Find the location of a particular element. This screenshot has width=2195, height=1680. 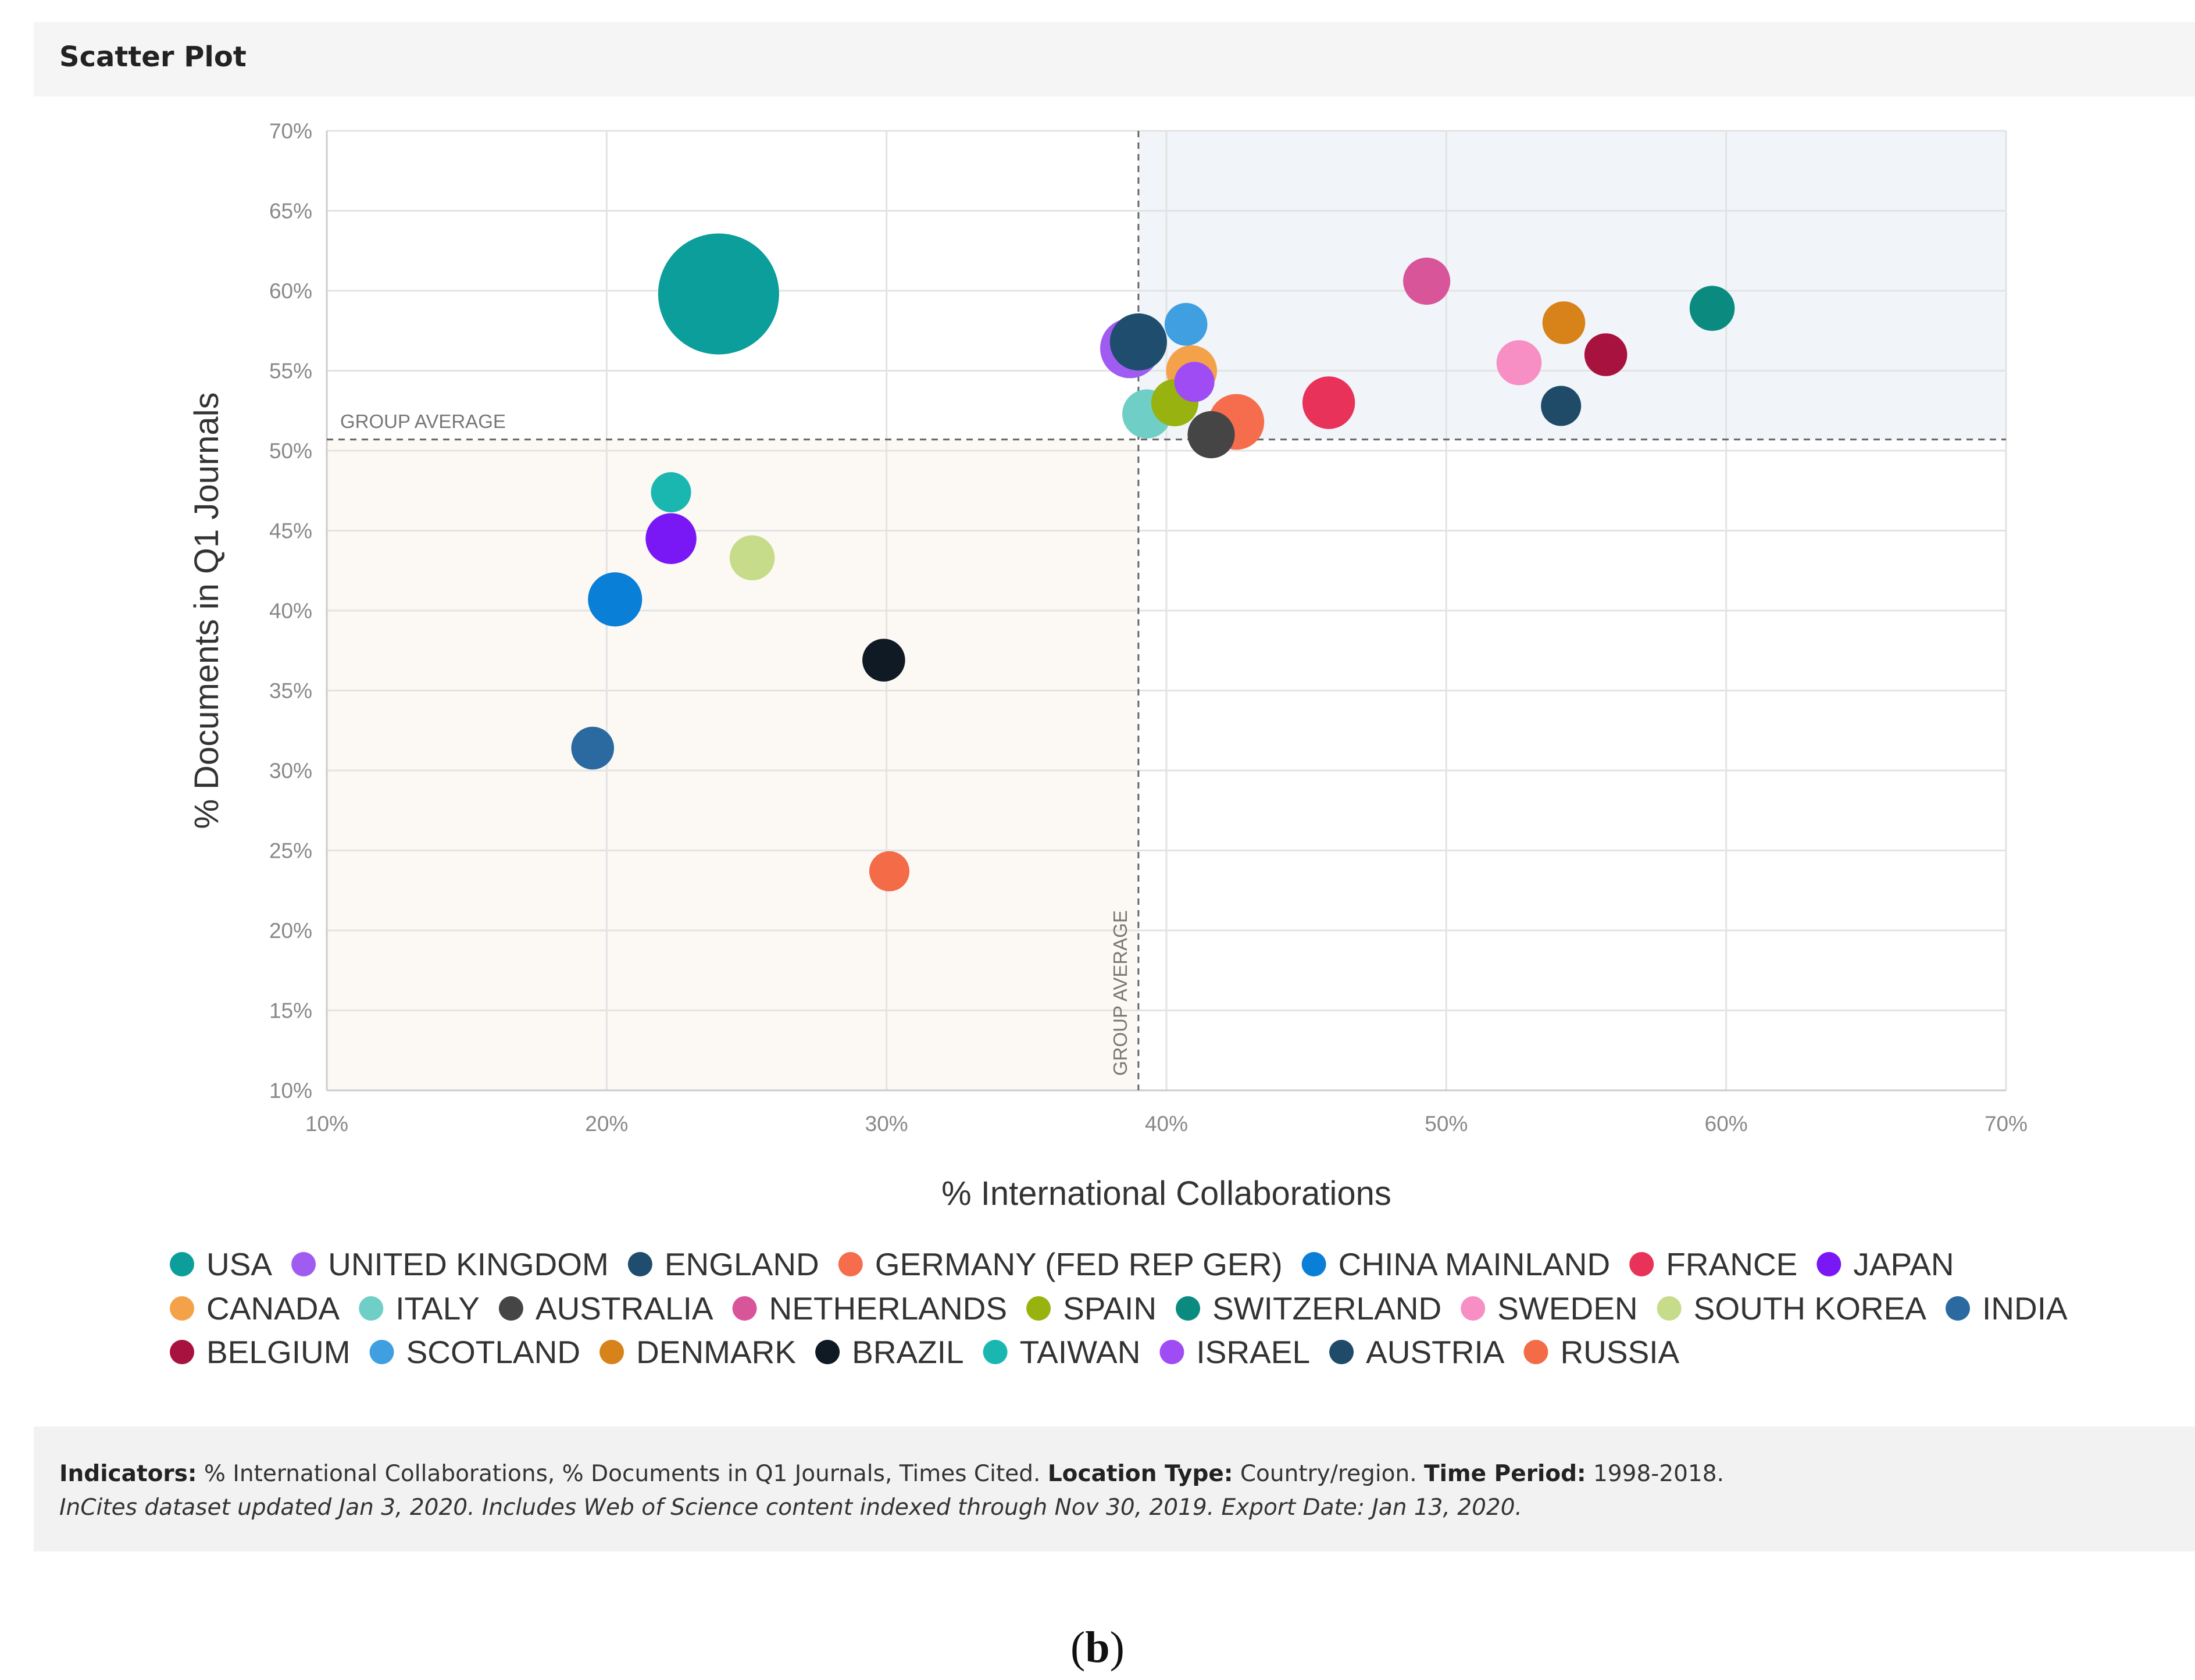

legend-label-france: FRANCE is located at coordinates (1731, 1264).